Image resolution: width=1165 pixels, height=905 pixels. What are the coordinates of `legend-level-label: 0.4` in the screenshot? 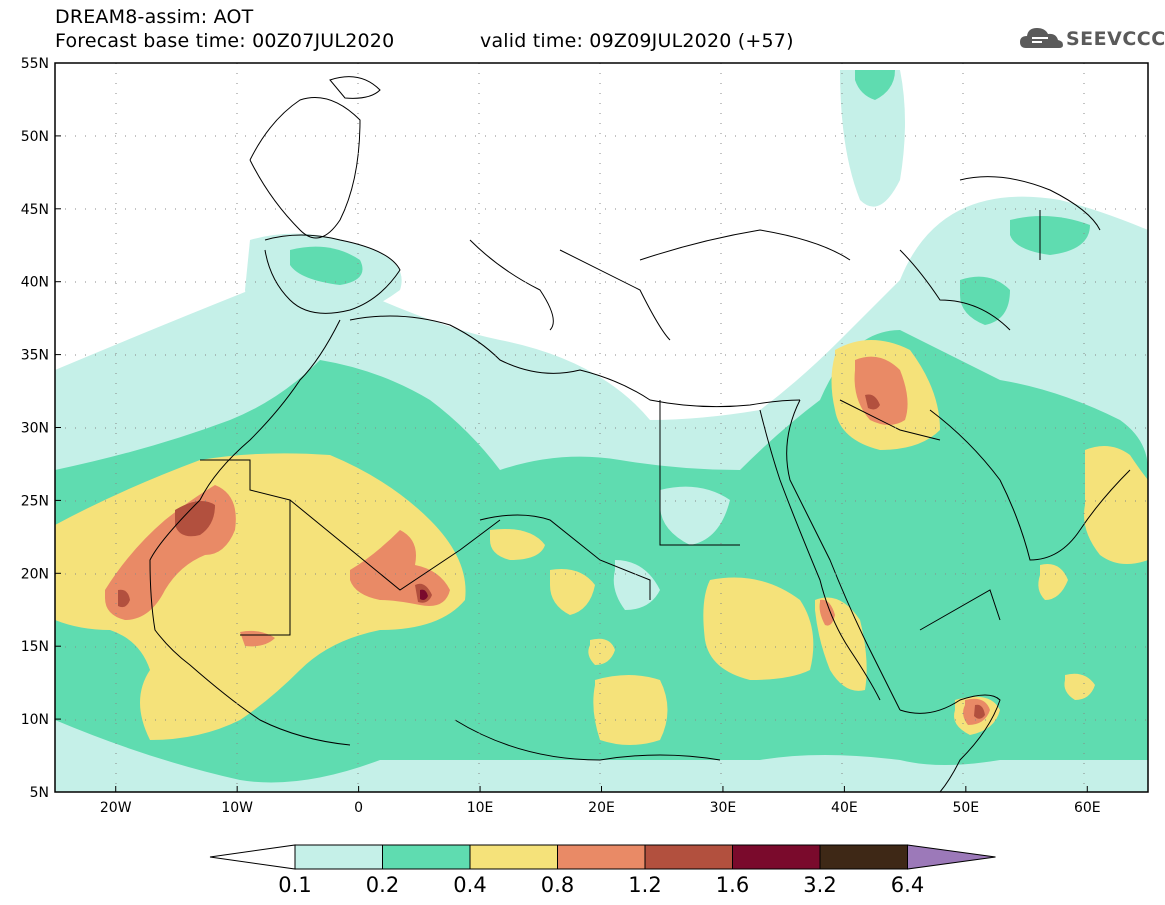 It's located at (469, 885).